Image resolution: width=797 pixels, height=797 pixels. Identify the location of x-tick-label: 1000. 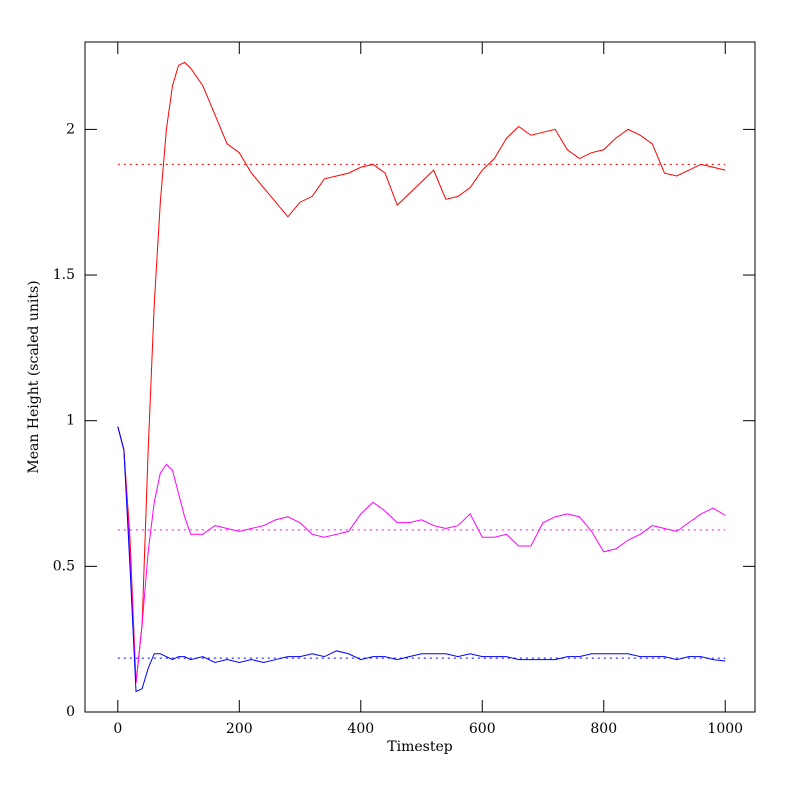
(725, 729).